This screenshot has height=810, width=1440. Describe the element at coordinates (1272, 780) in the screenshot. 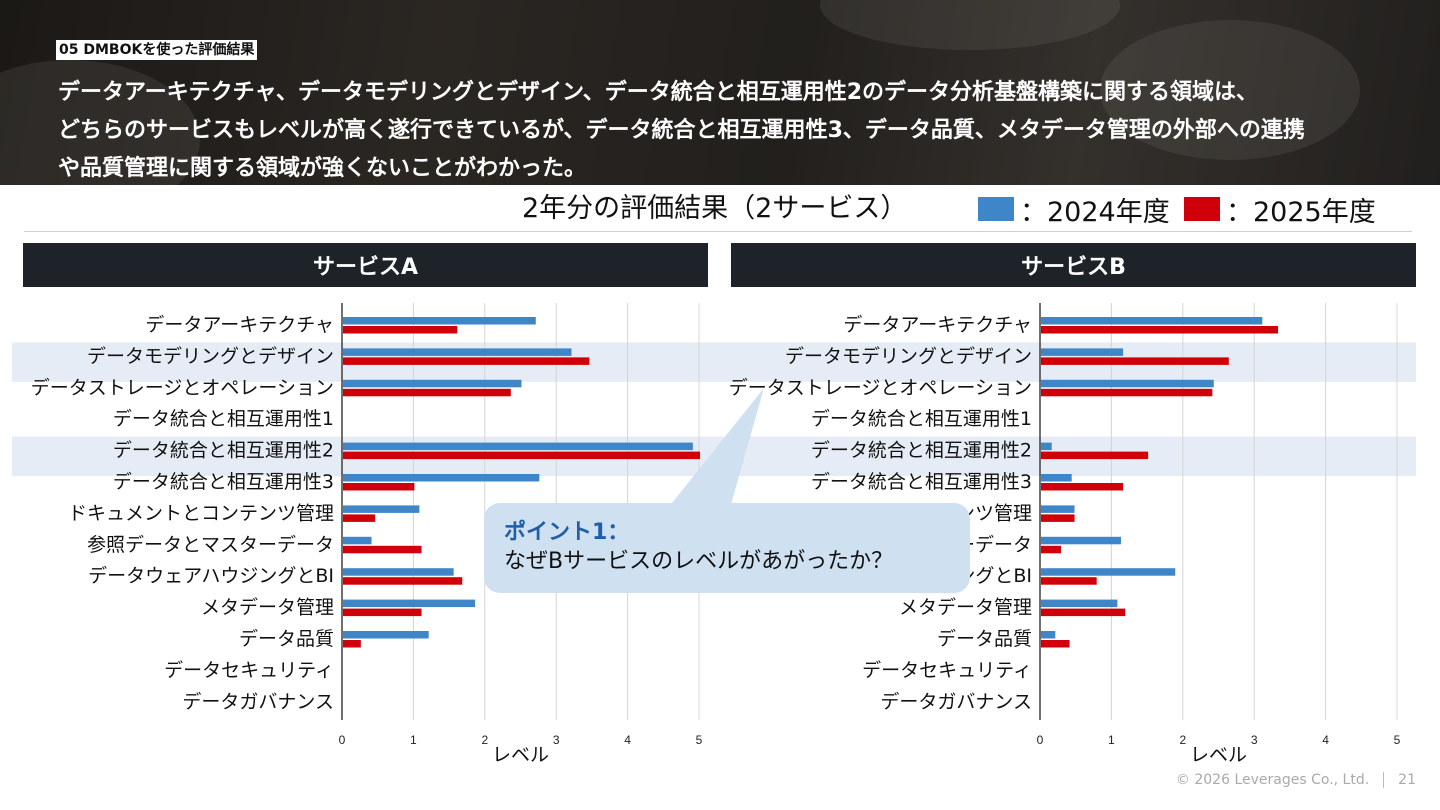

I see `copyright: © 2026 Leverages Co., Ltd.` at that location.